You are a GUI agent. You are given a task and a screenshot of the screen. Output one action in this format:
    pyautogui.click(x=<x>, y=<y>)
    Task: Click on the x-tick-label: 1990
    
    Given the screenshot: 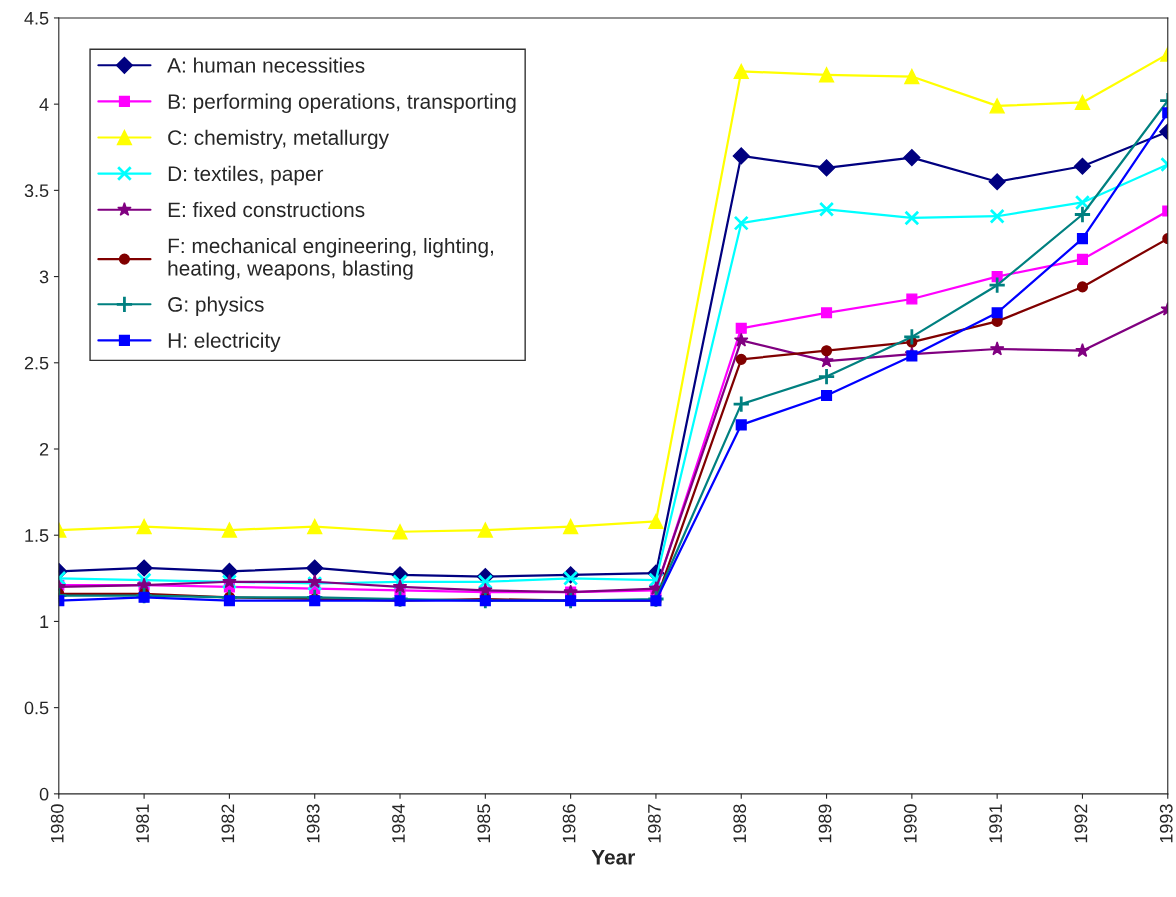 What is the action you would take?
    pyautogui.click(x=910, y=823)
    